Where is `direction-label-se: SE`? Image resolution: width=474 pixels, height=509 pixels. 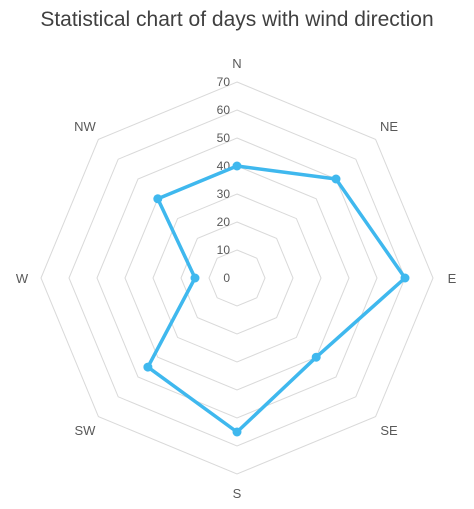 direction-label-se: SE is located at coordinates (389, 430).